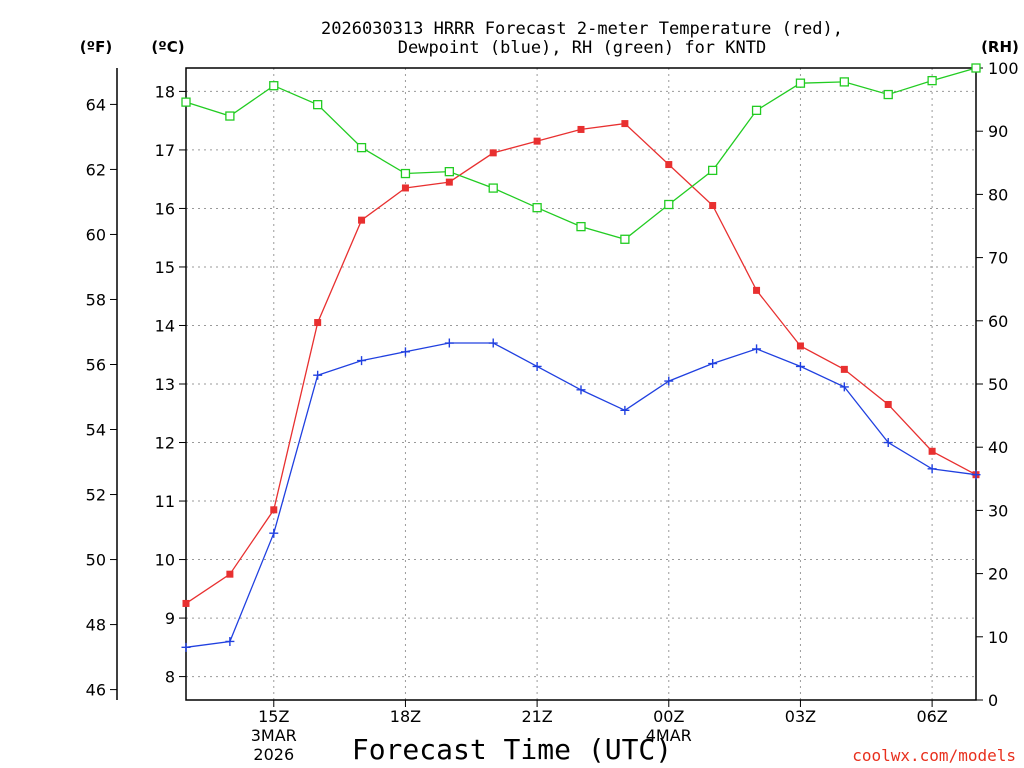  I want to click on celsius-tick-label: 17, so click(165, 150).